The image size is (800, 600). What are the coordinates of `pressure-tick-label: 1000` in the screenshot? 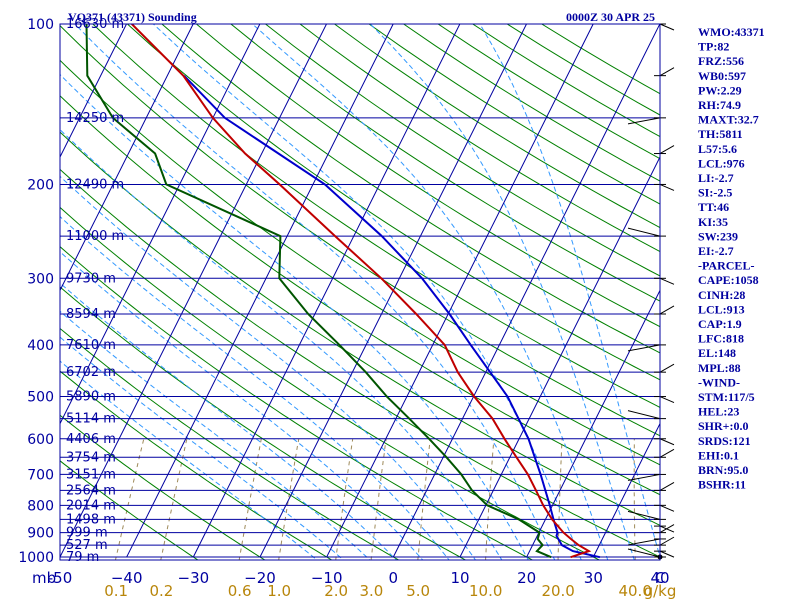 It's located at (36, 558).